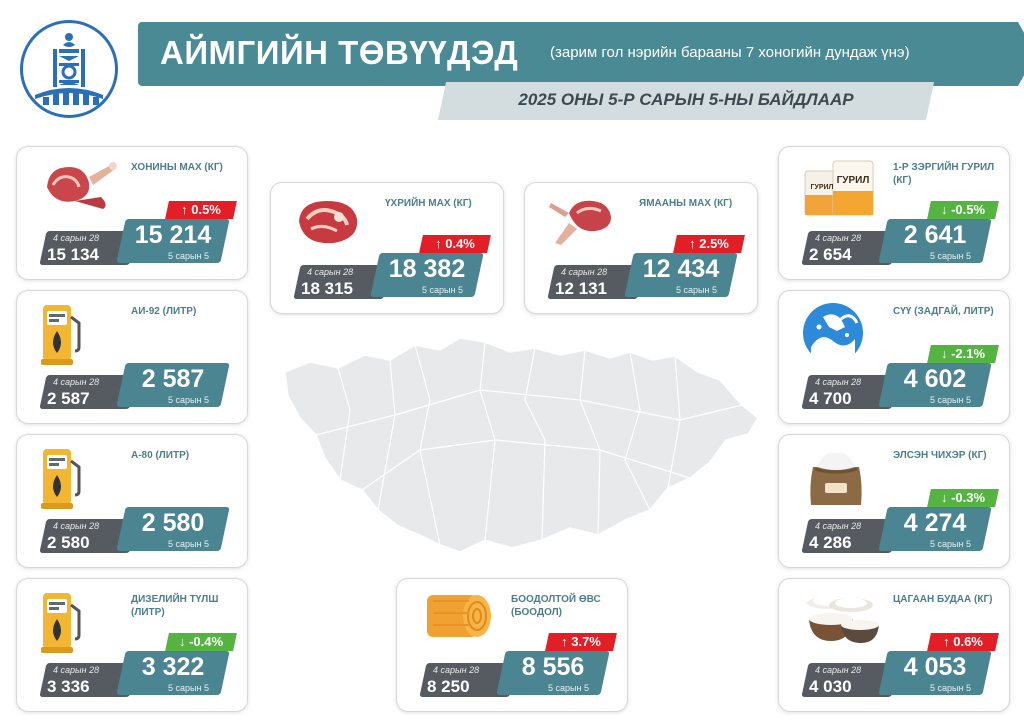 The height and width of the screenshot is (724, 1024). What do you see at coordinates (963, 641) in the screenshot?
I see `change-percent: ↑ 0.6%` at bounding box center [963, 641].